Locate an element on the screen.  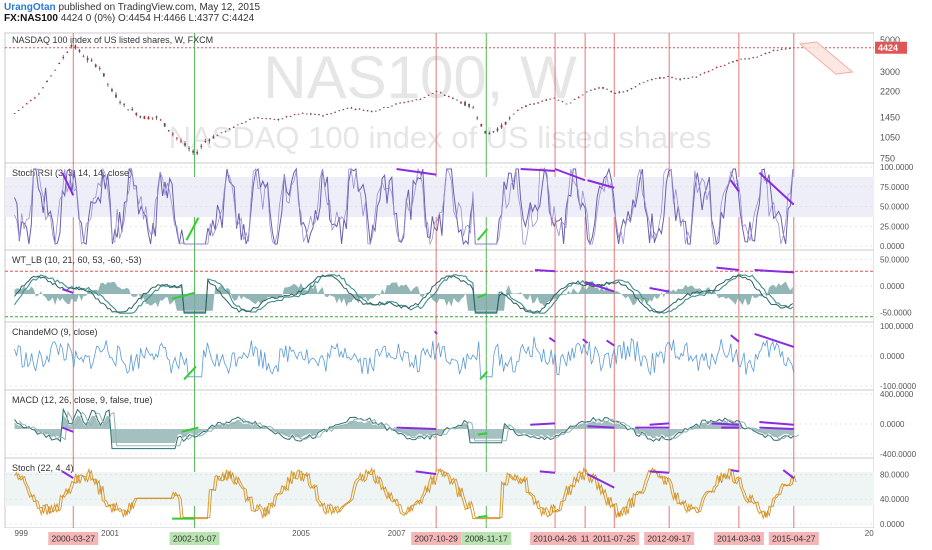
author-link: UrangOtan is located at coordinates (30, 7).